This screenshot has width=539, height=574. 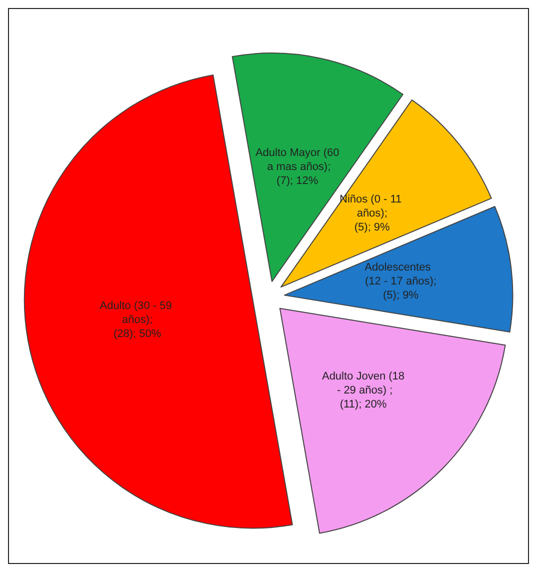 What do you see at coordinates (363, 390) in the screenshot?
I see `slice-label: Adulto Joven (18 - 29 años) ; (11); 20%` at bounding box center [363, 390].